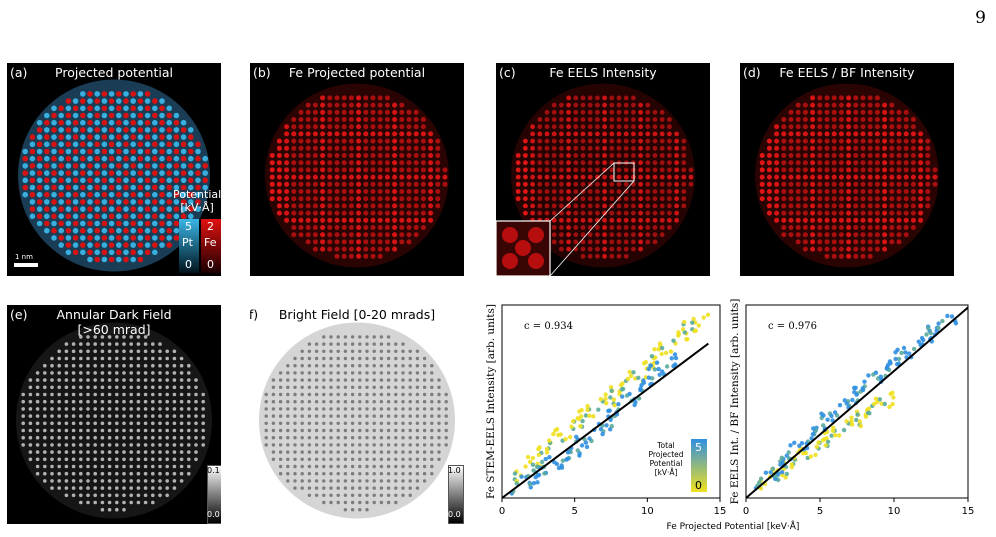  I want to click on inset-atom, so click(510, 261).